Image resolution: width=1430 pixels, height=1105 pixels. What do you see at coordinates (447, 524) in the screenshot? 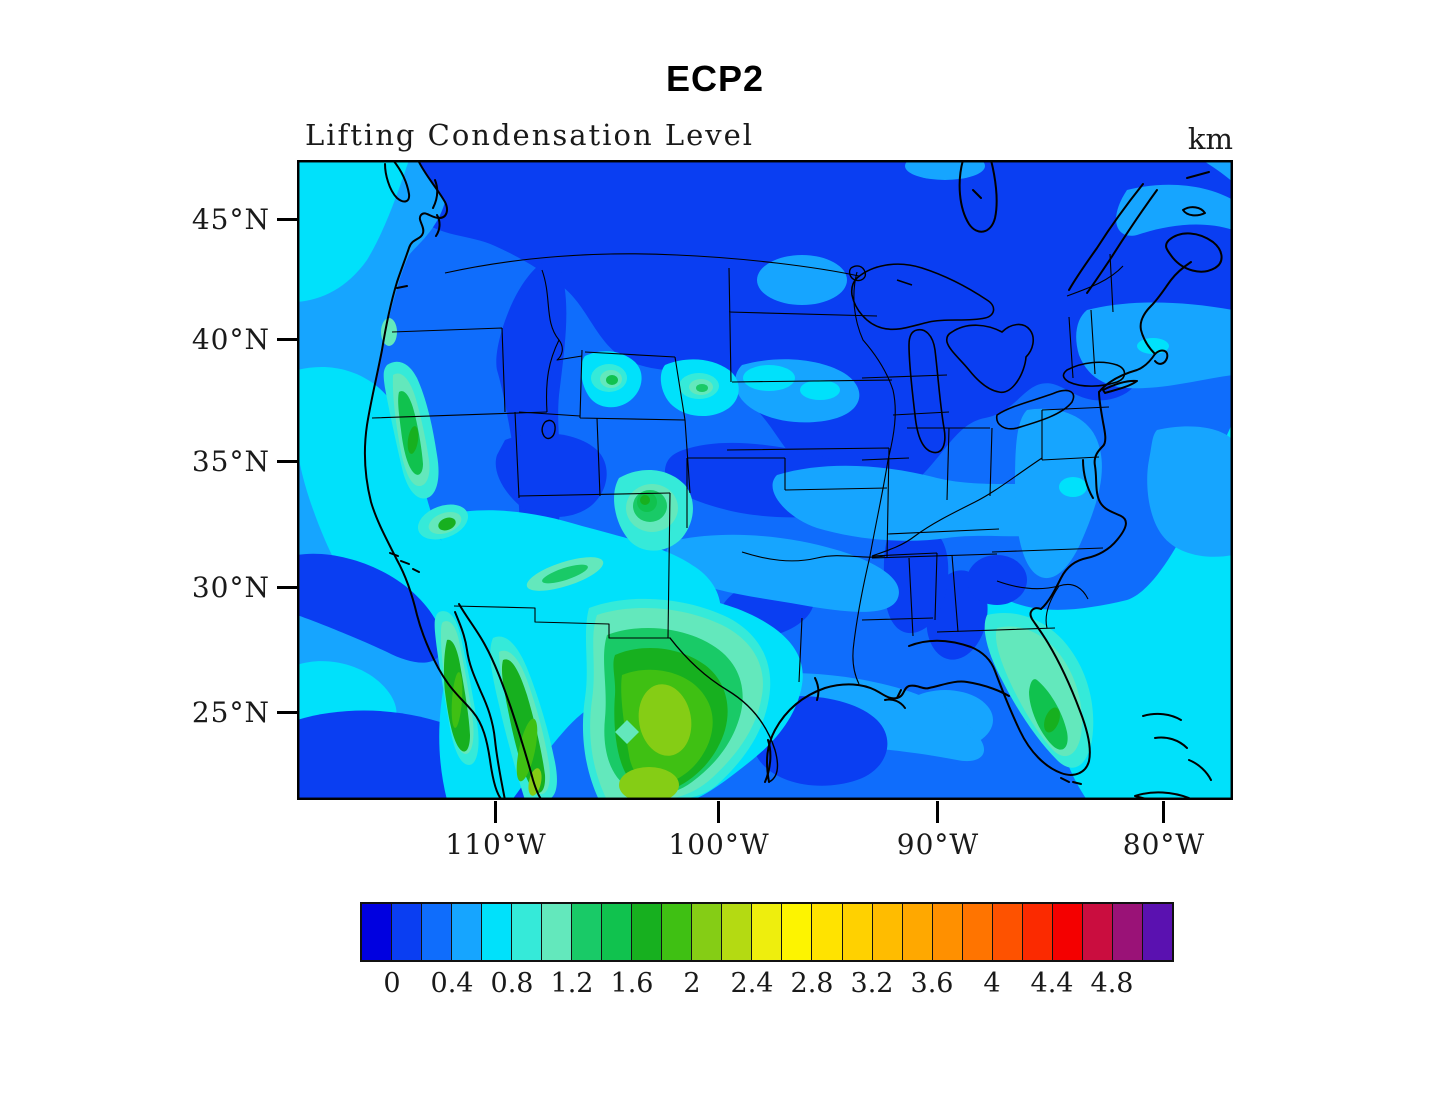
I see `contour-region-socal-green` at bounding box center [447, 524].